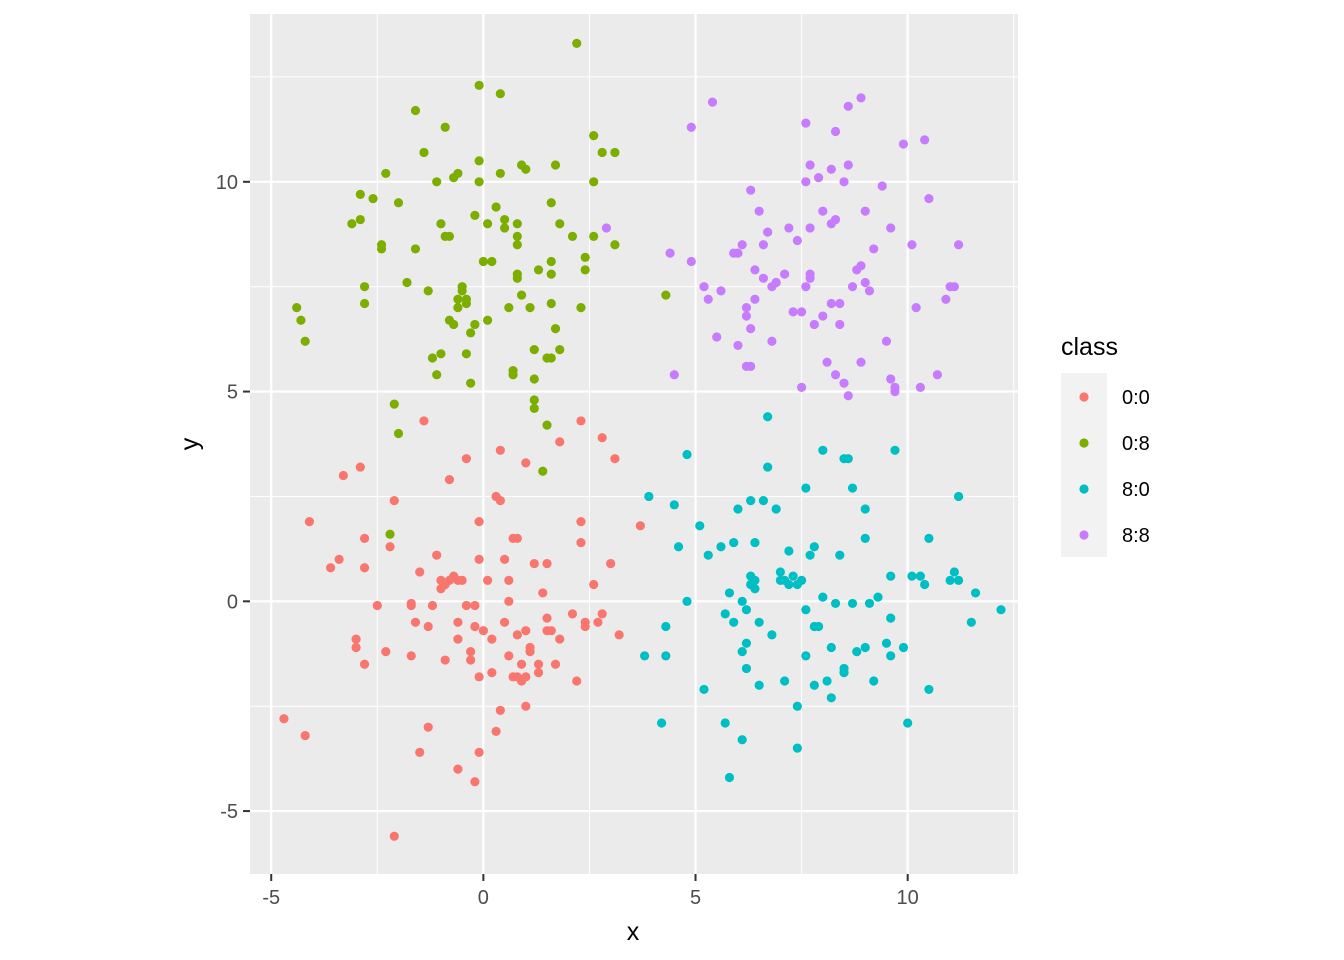 Image resolution: width=1344 pixels, height=960 pixels. What do you see at coordinates (1084, 465) in the screenshot?
I see `legend-key-background` at bounding box center [1084, 465].